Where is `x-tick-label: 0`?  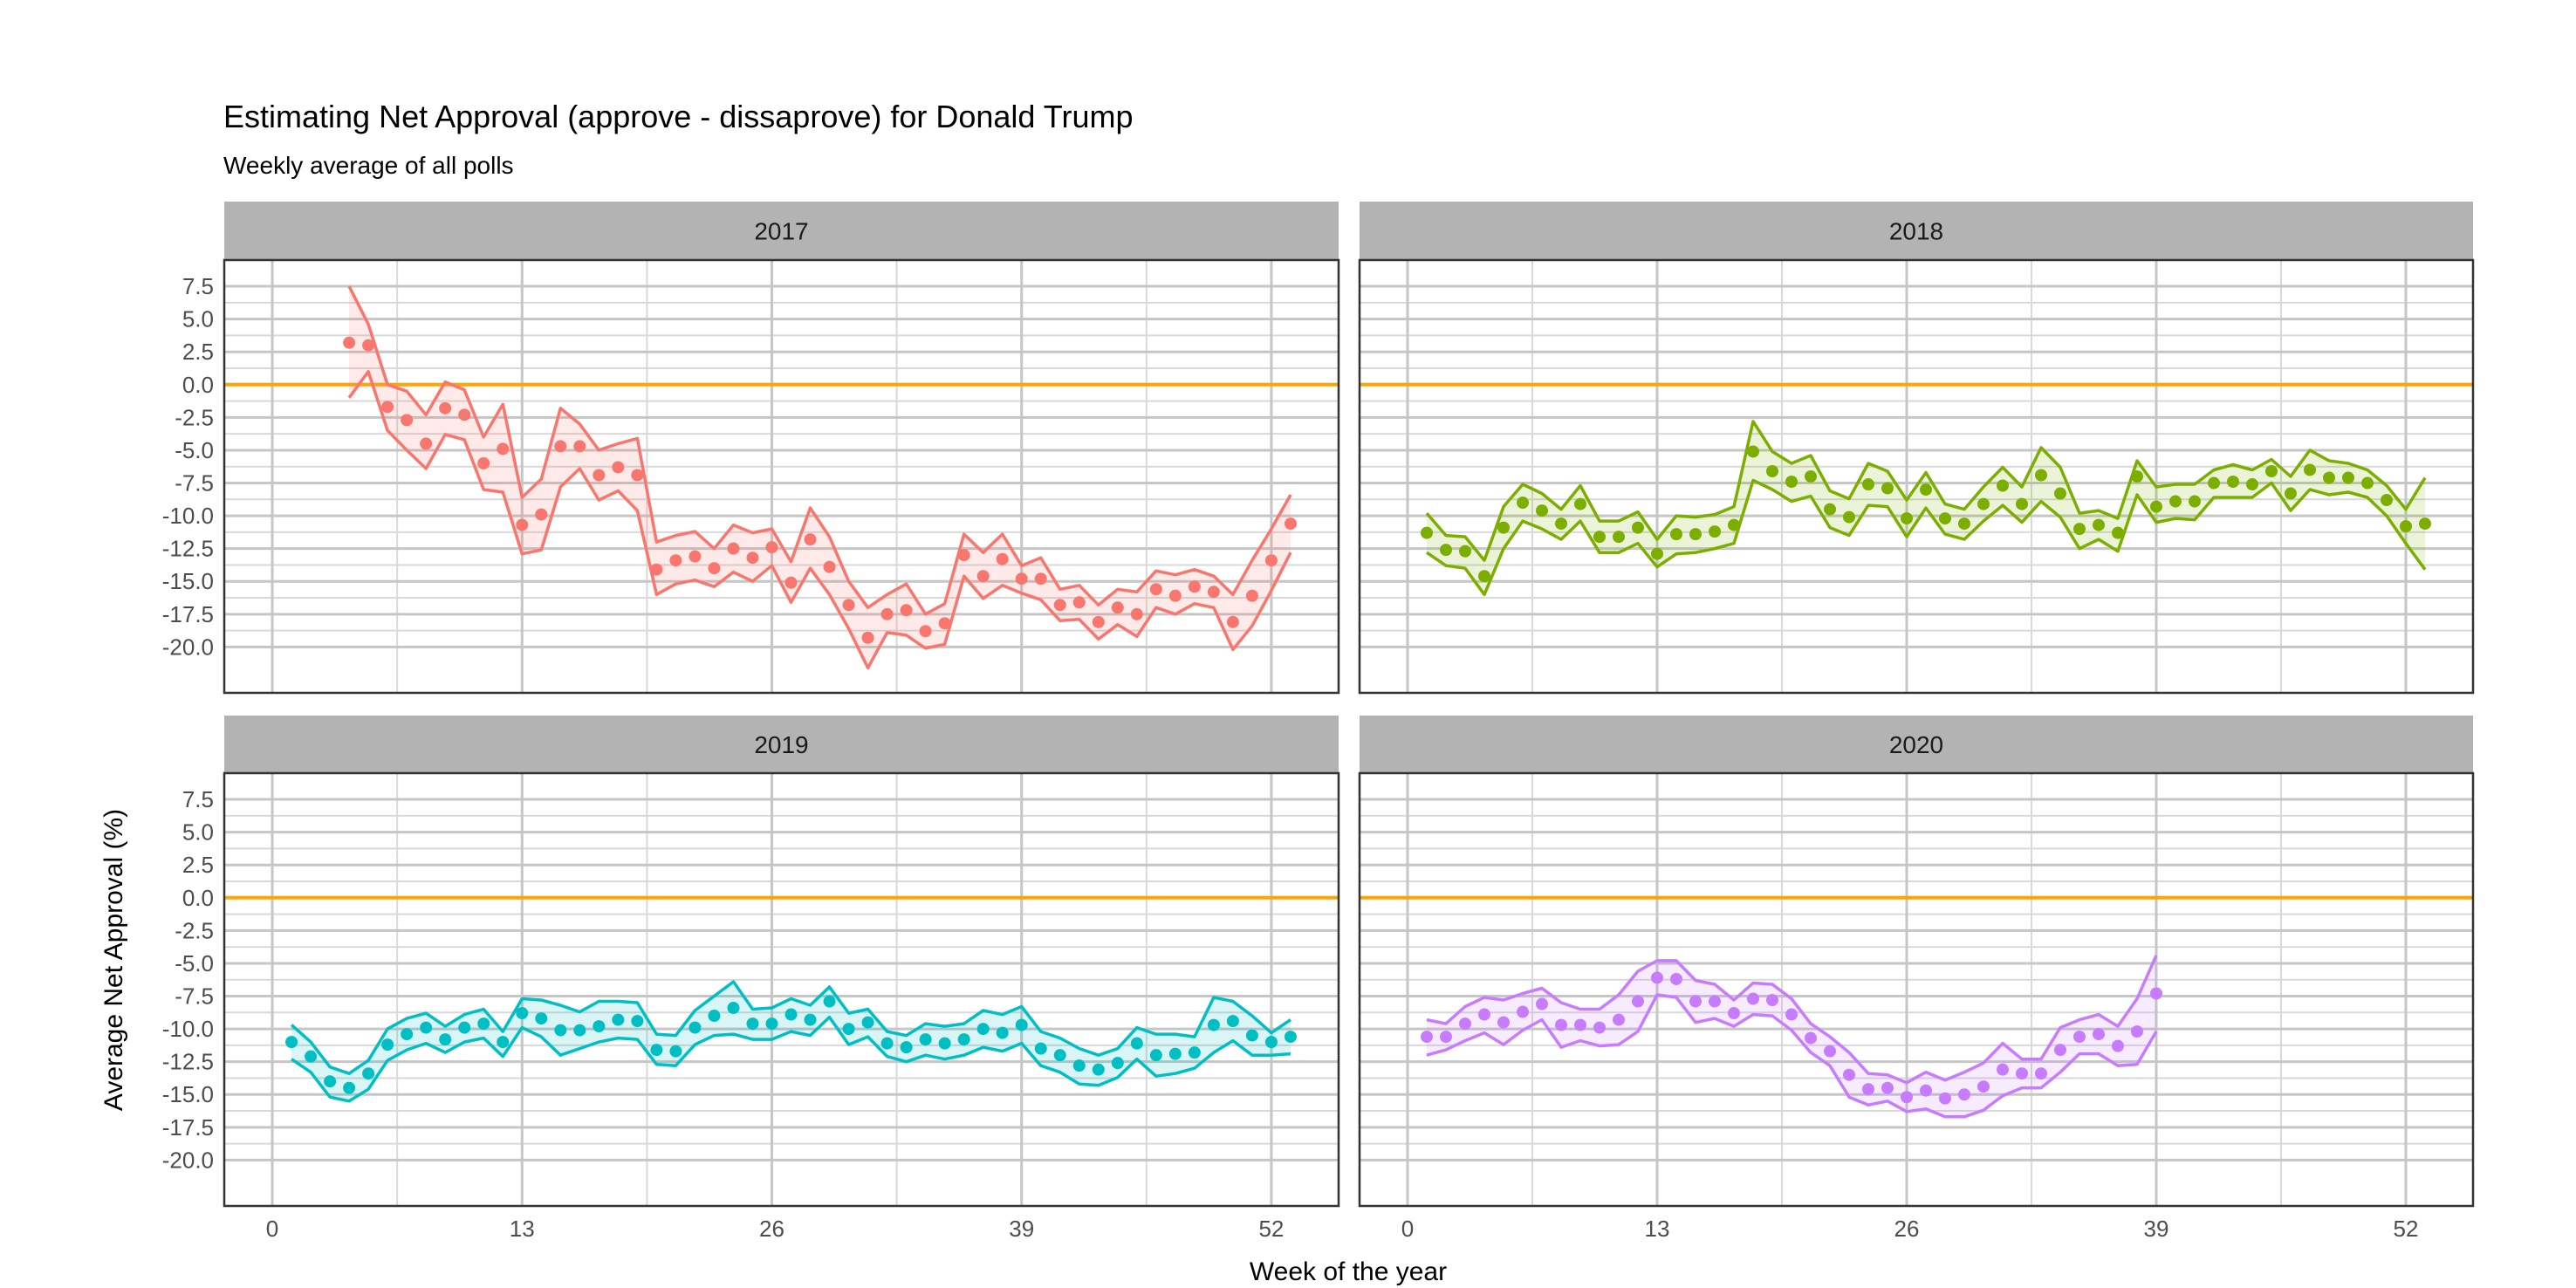 x-tick-label: 0 is located at coordinates (272, 1229).